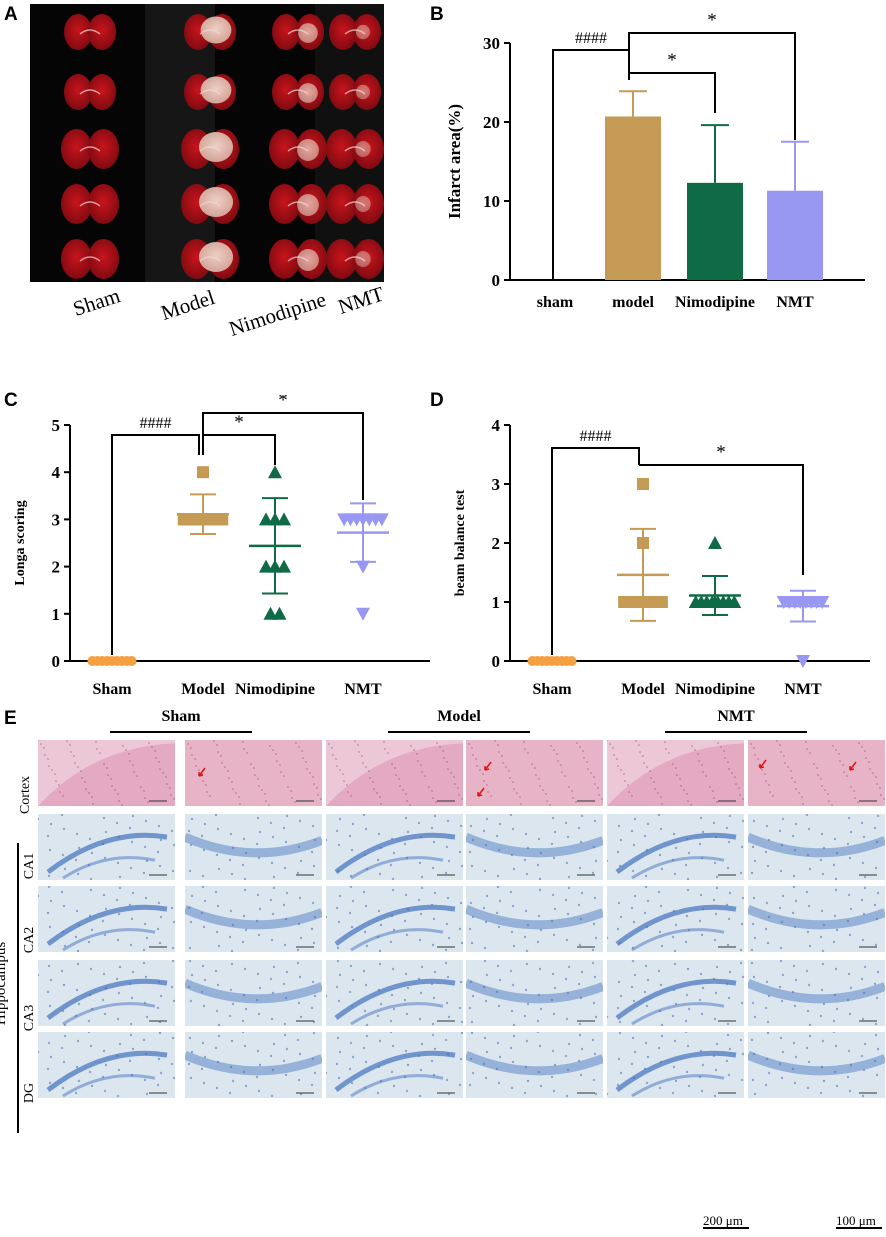 This screenshot has width=886, height=1237. Describe the element at coordinates (253, 773) in the screenshot. I see `tile-background` at that location.